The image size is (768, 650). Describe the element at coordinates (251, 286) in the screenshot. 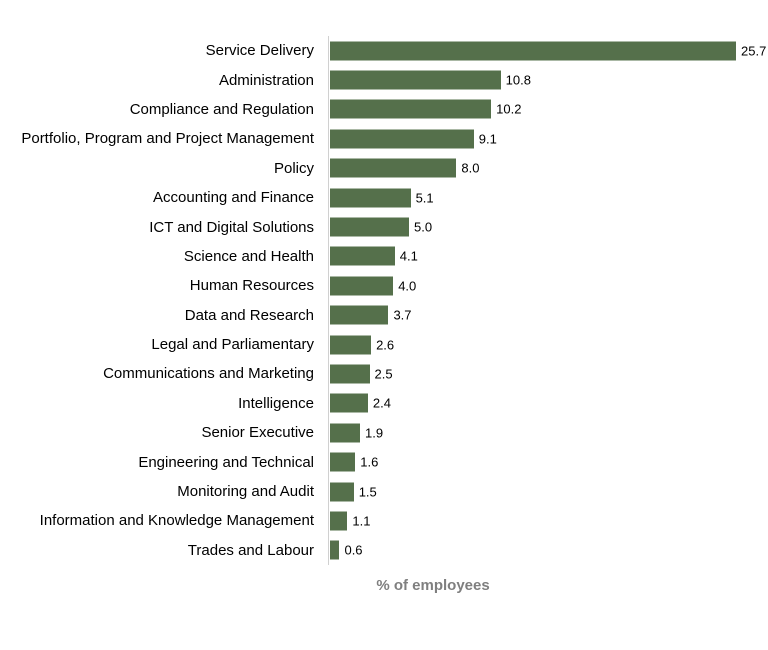

I see `category-label: Human Resources` at that location.